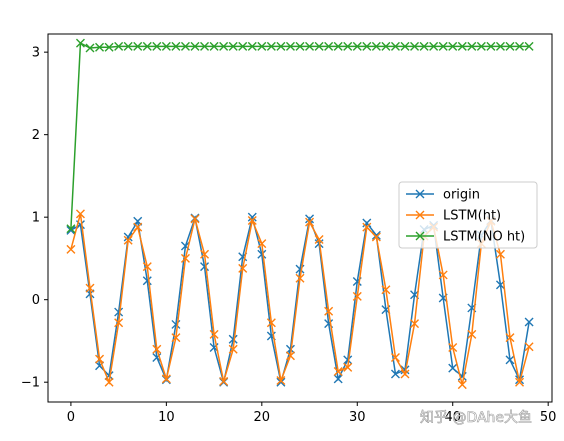  Describe the element at coordinates (36, 300) in the screenshot. I see `y-tick-label: 0` at that location.